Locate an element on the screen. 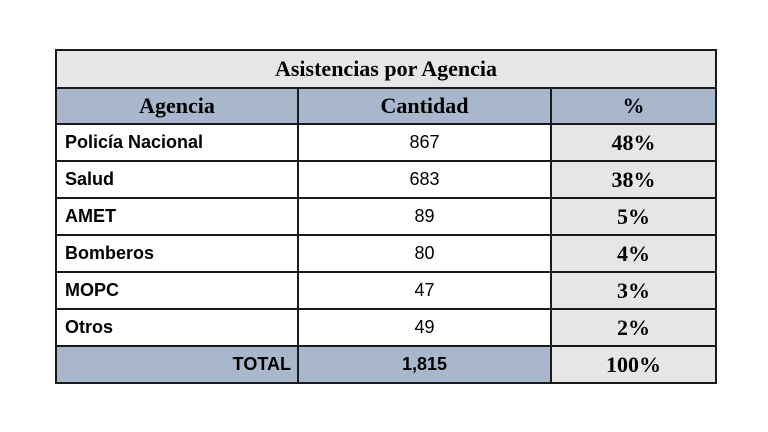 The width and height of the screenshot is (768, 432). agency-cell: Otros is located at coordinates (177, 327).